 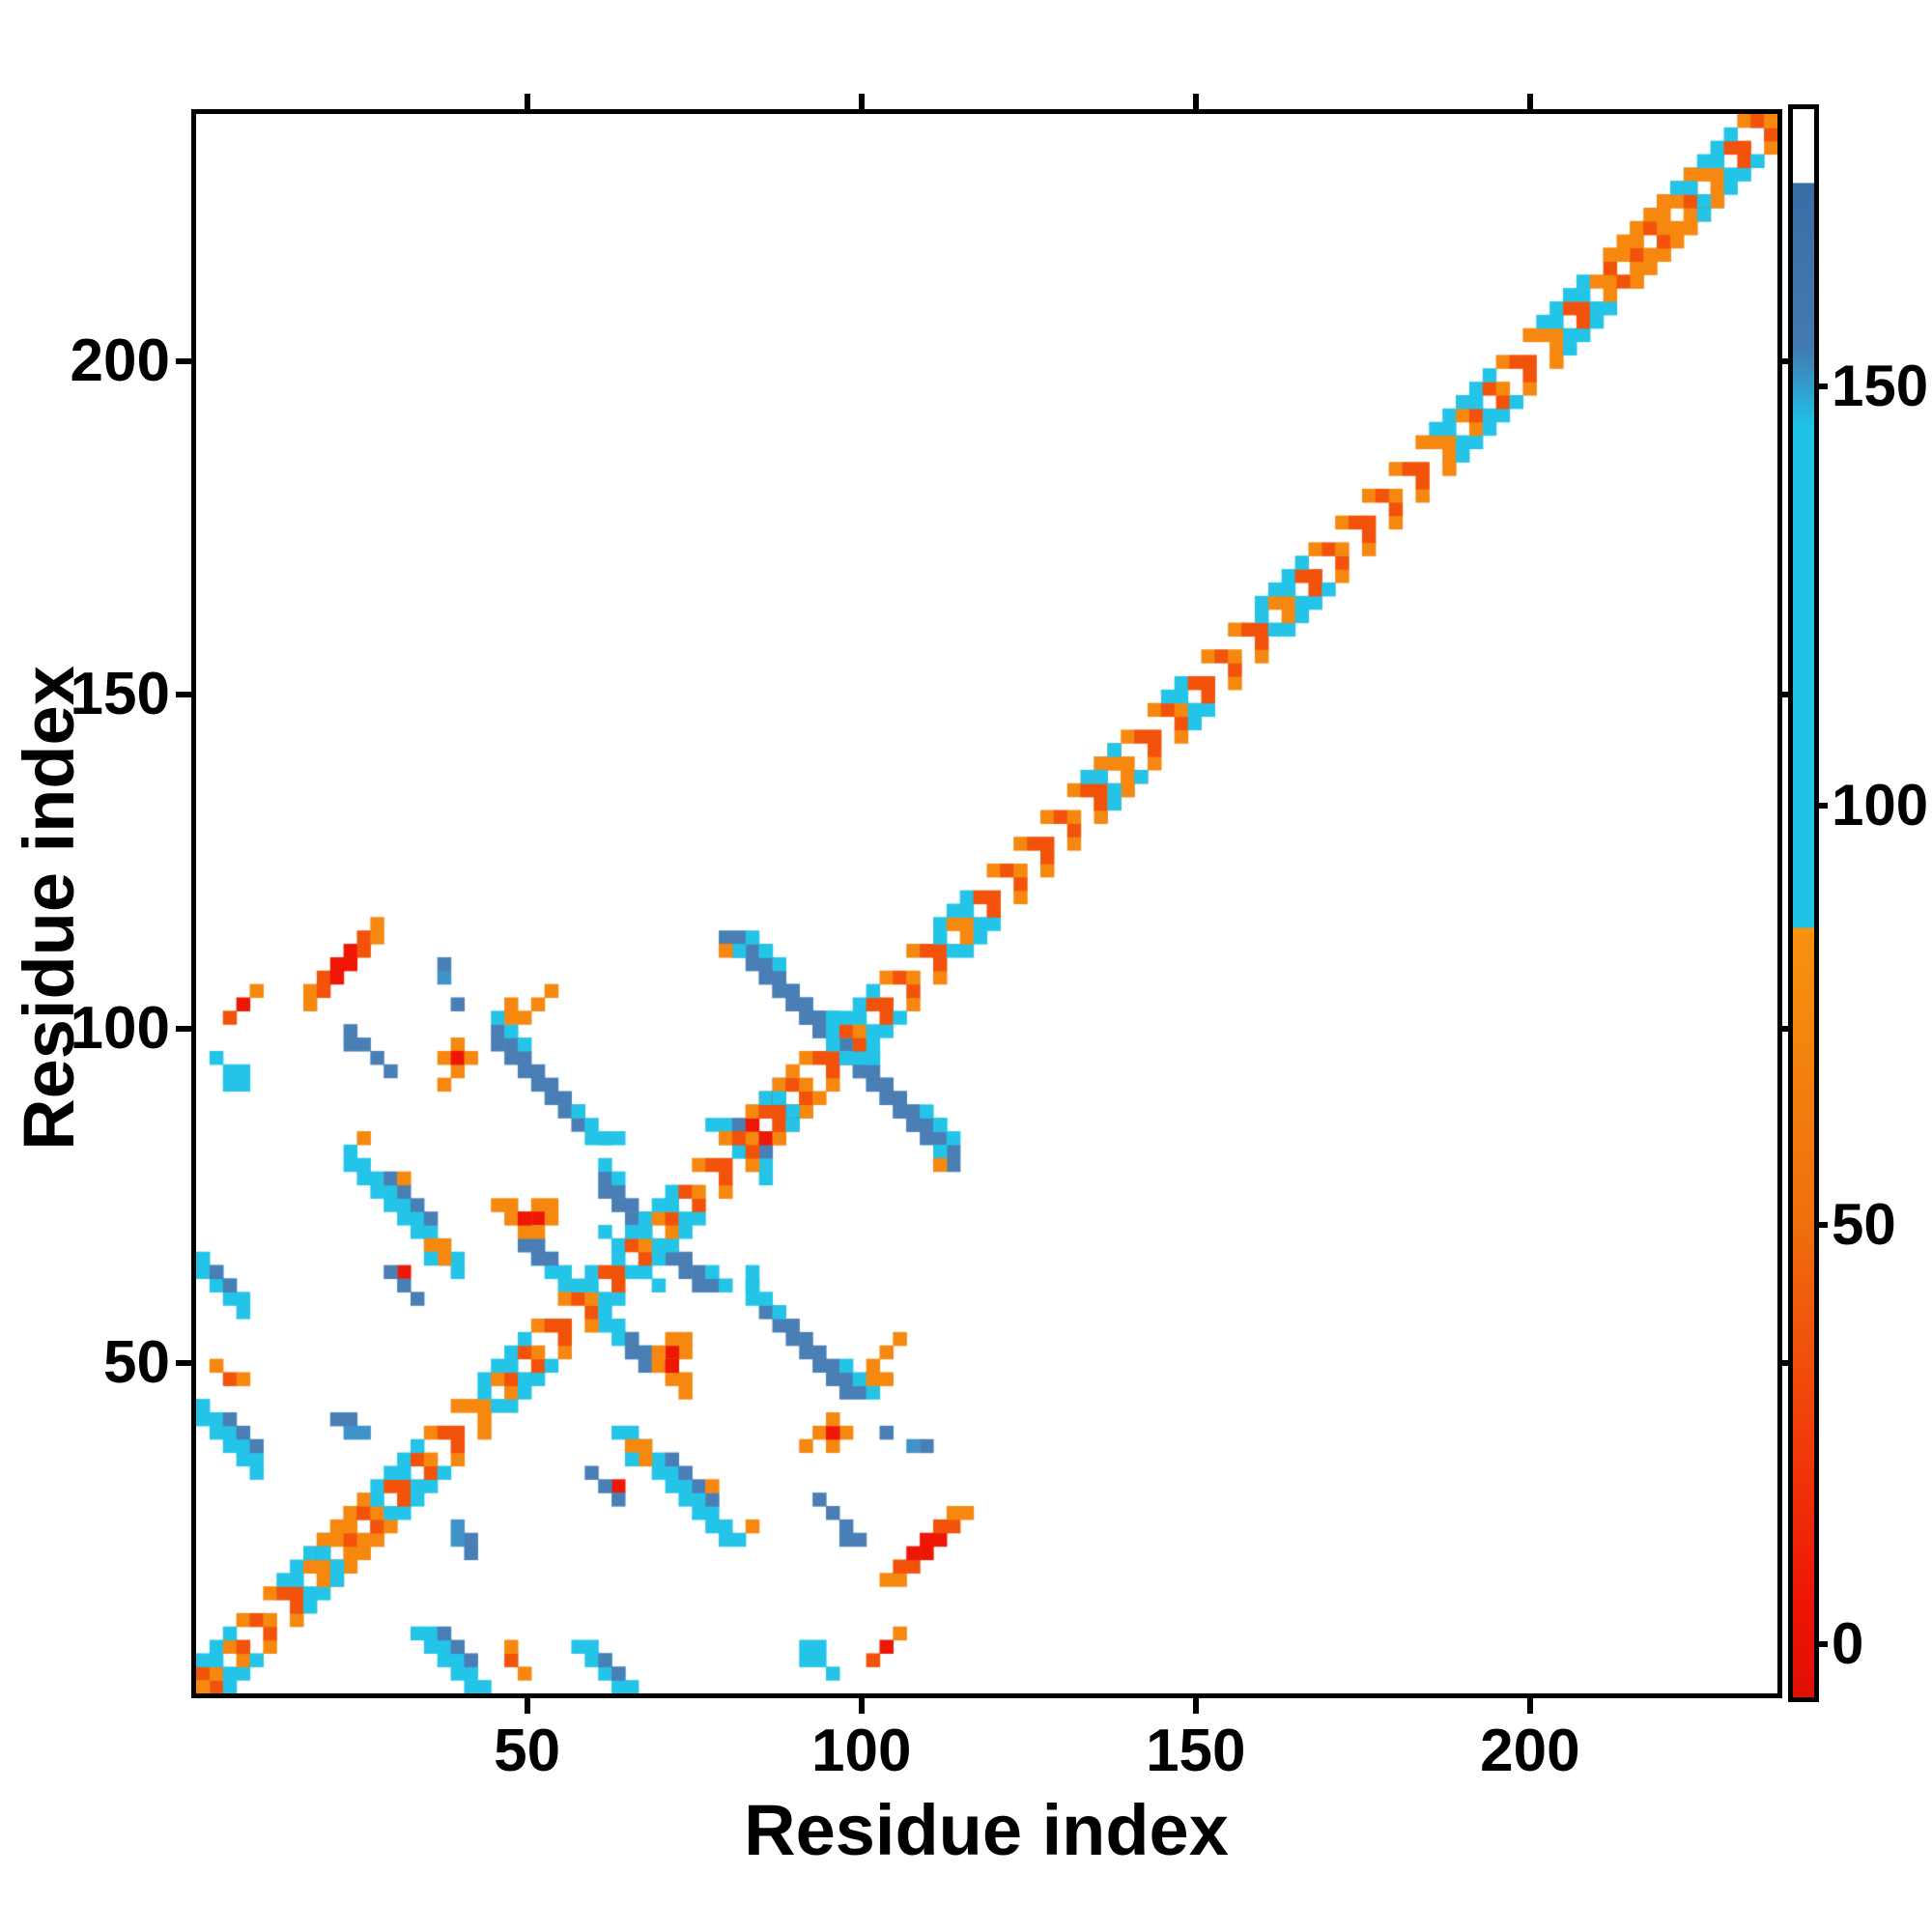 What do you see at coordinates (861, 1751) in the screenshot?
I see `x-tick-label: 100` at bounding box center [861, 1751].